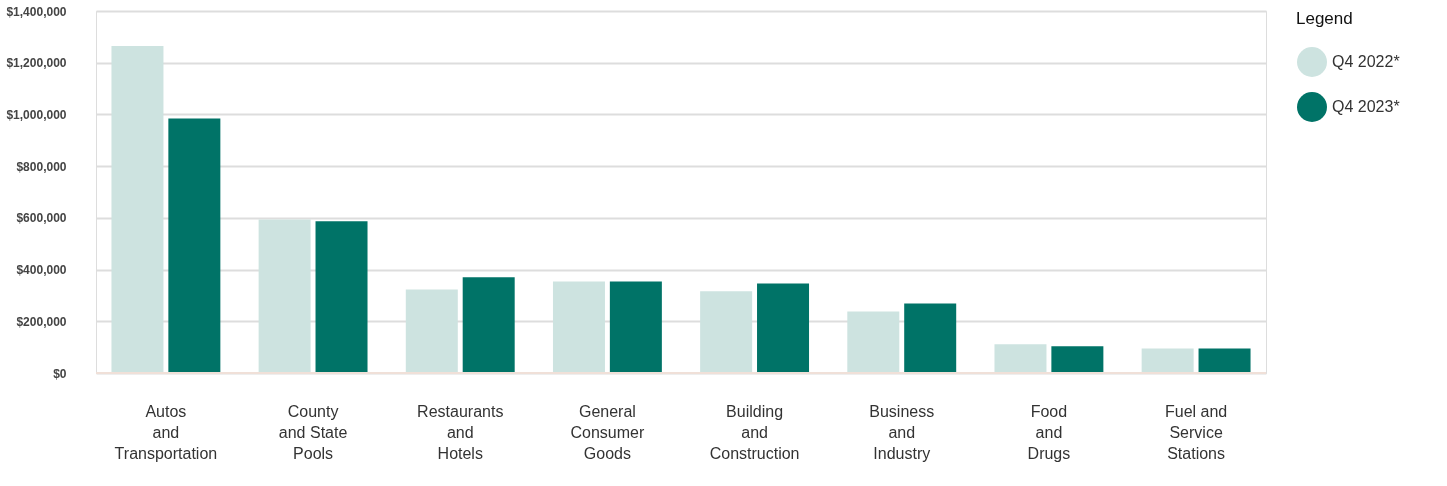 Image resolution: width=1447 pixels, height=486 pixels. I want to click on y-tick-label: $400,000, so click(41, 270).